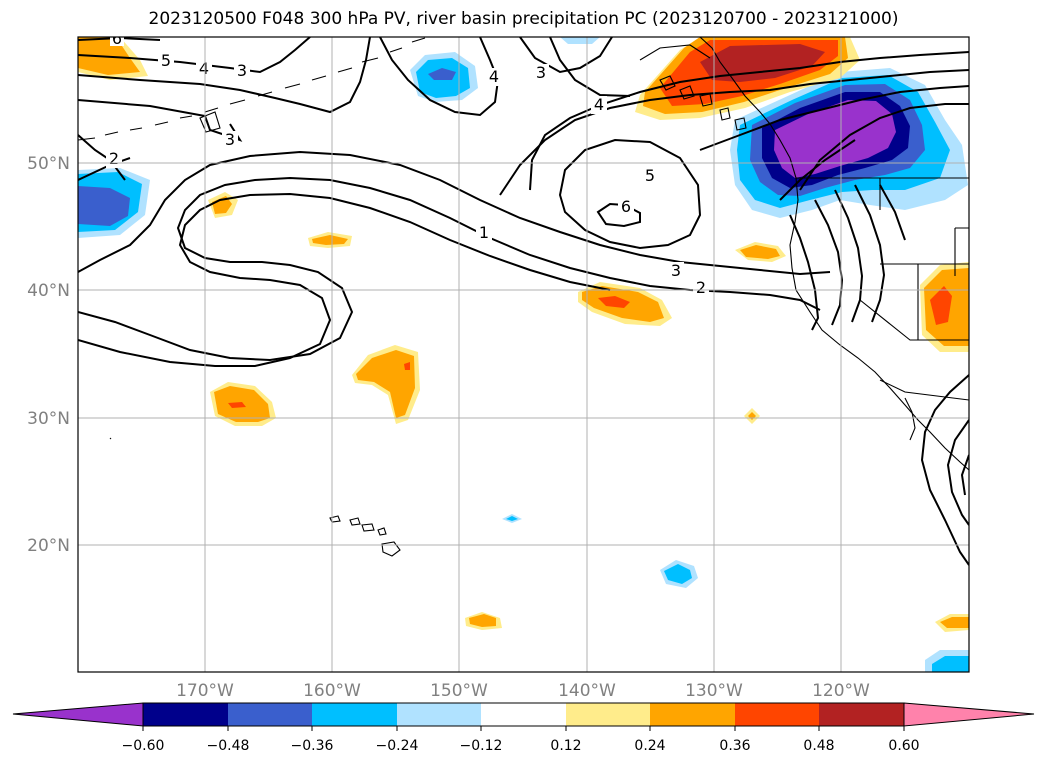 The height and width of the screenshot is (765, 1047). What do you see at coordinates (48, 291) in the screenshot?
I see `lat-label-40n: 40°N` at bounding box center [48, 291].